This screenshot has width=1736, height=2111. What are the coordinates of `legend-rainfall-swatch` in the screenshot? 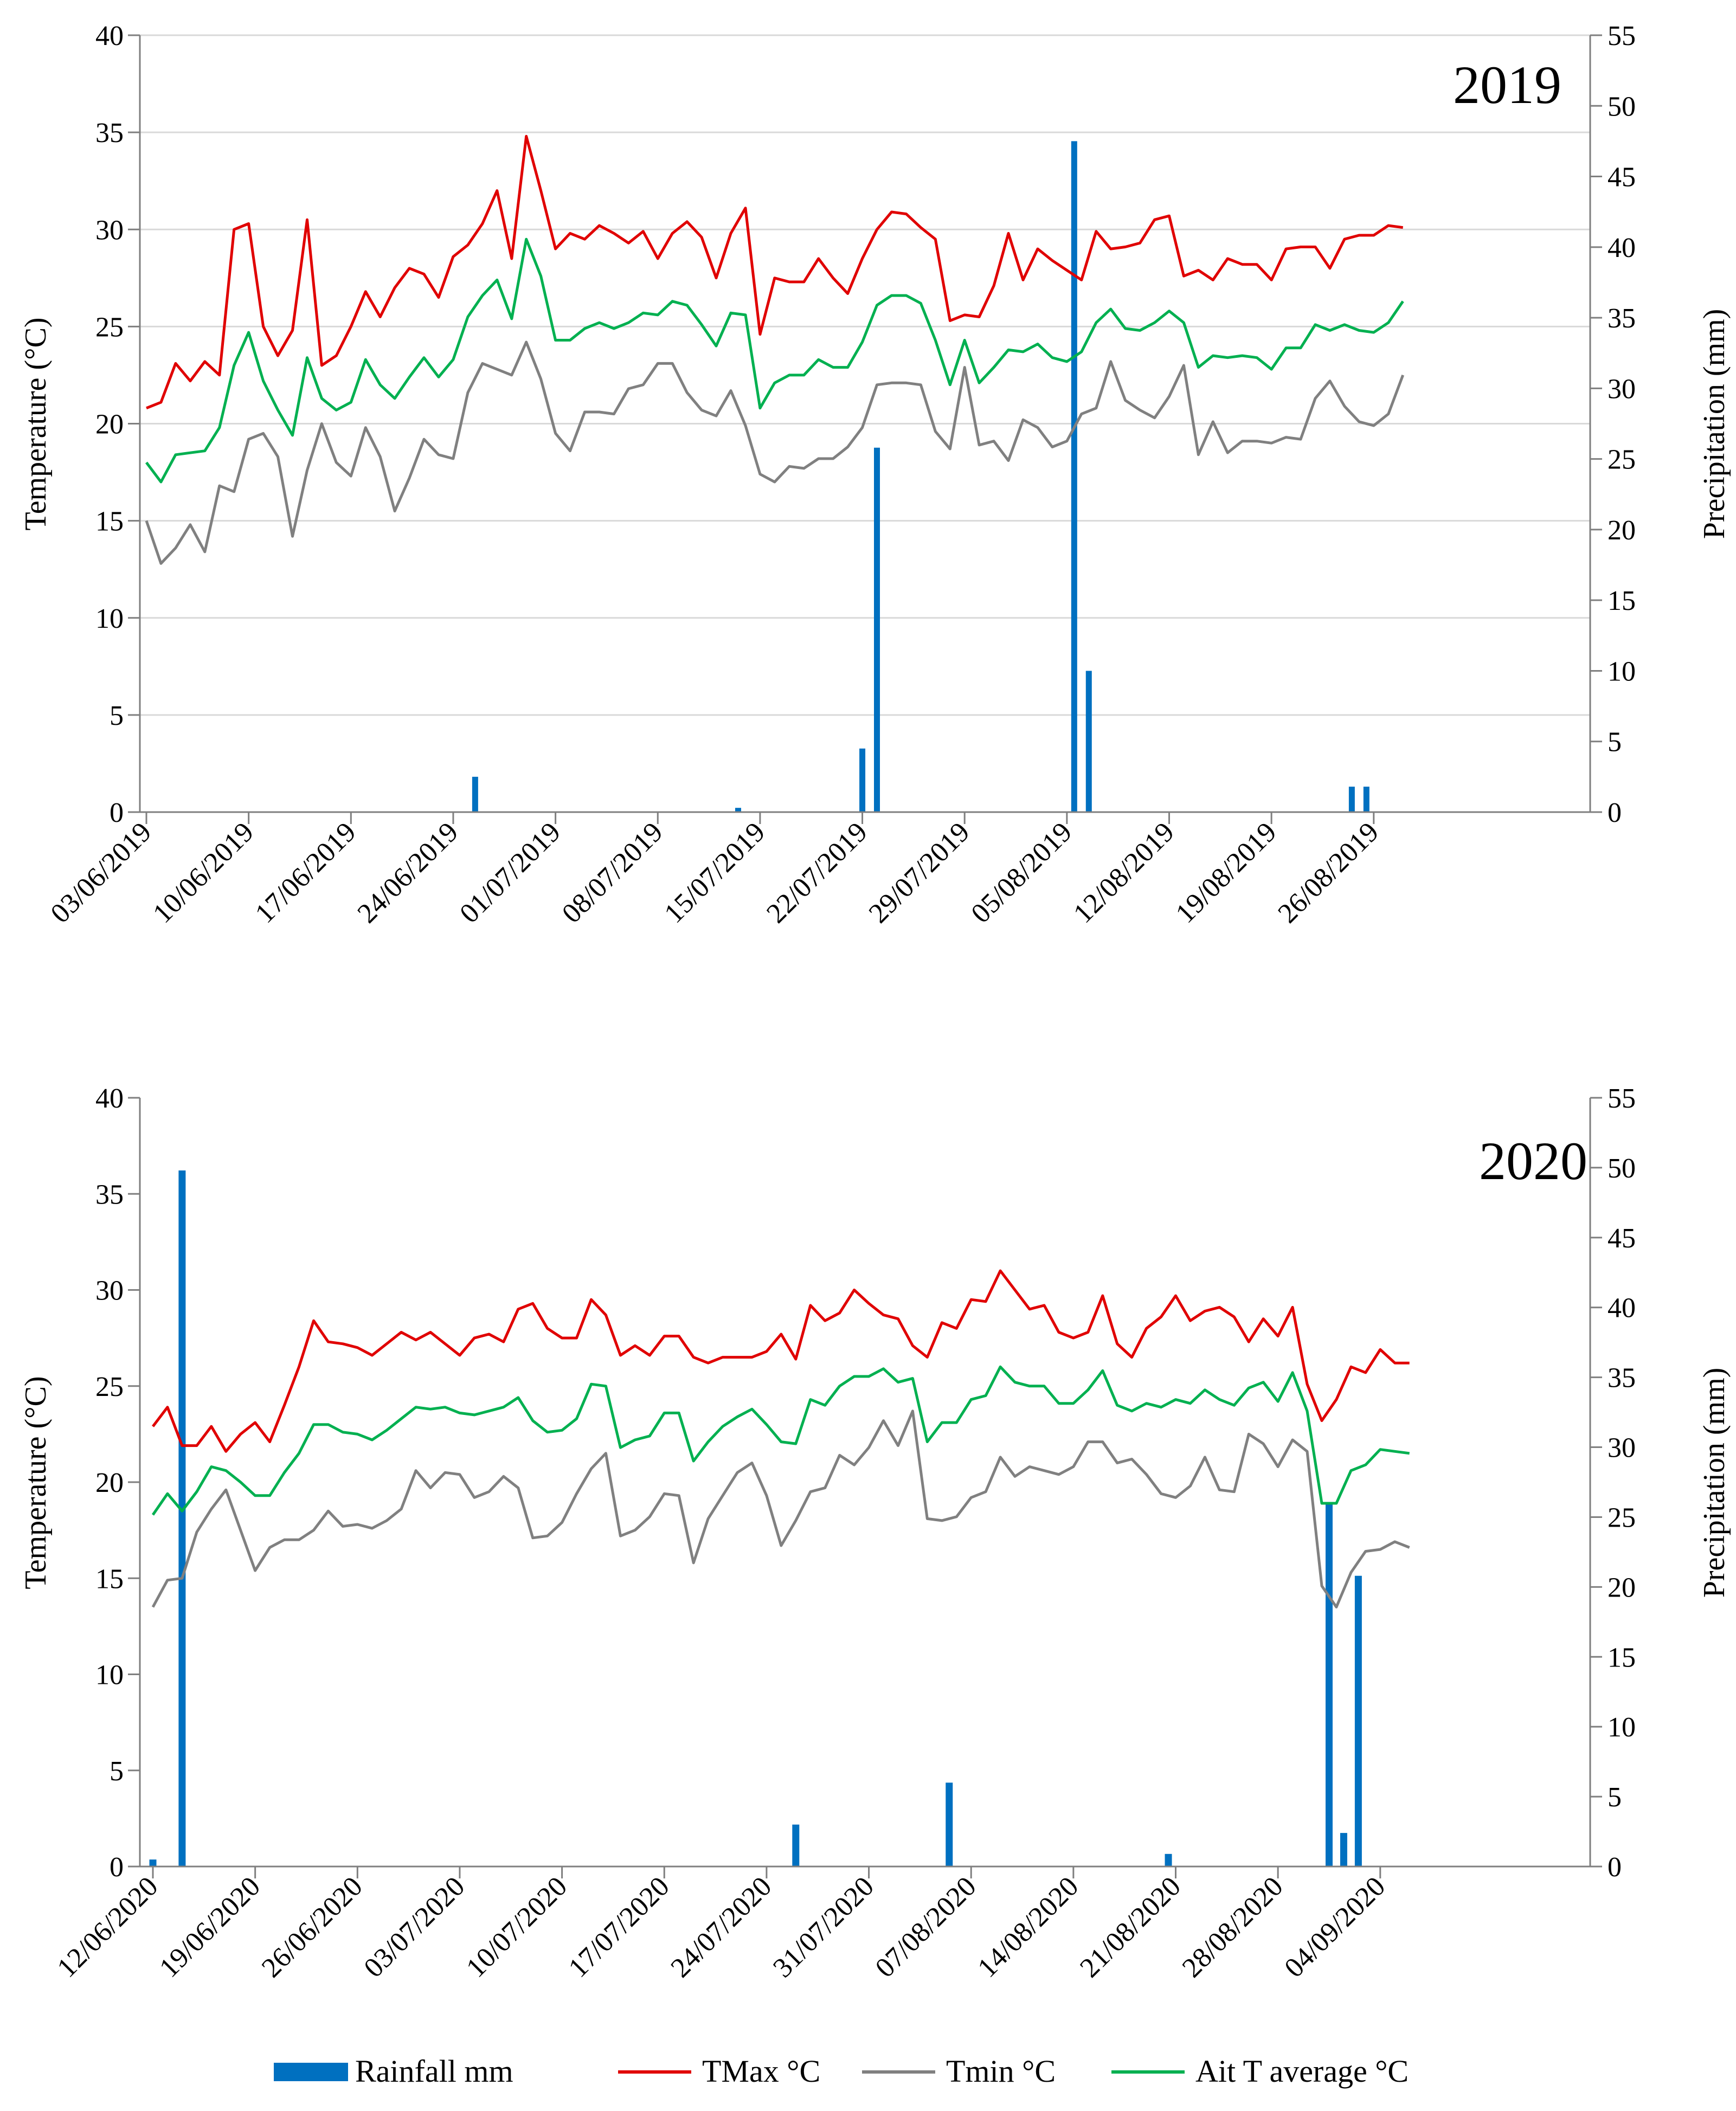 It's located at (311, 2072).